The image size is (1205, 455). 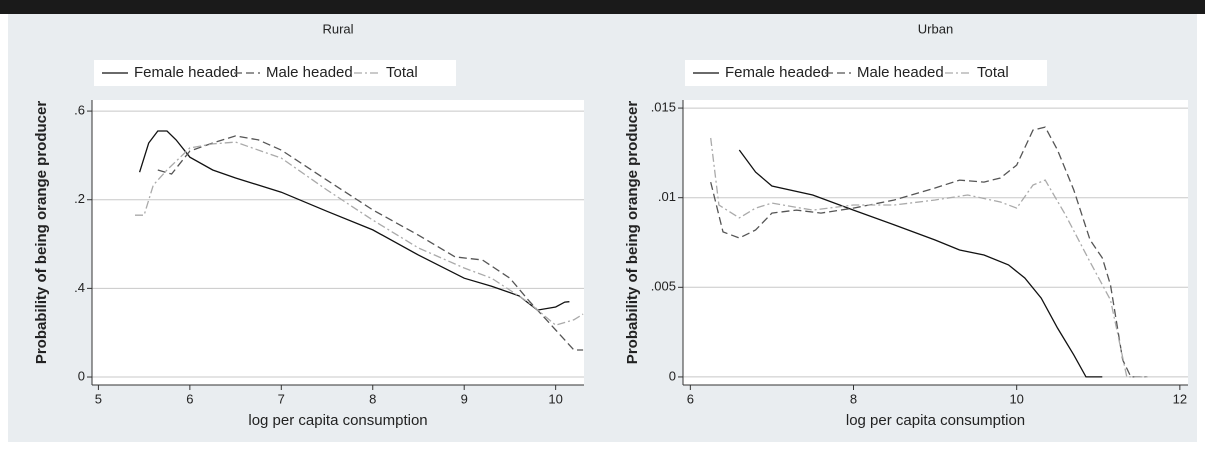 What do you see at coordinates (79, 287) in the screenshot?
I see `y-tick-label: .4` at bounding box center [79, 287].